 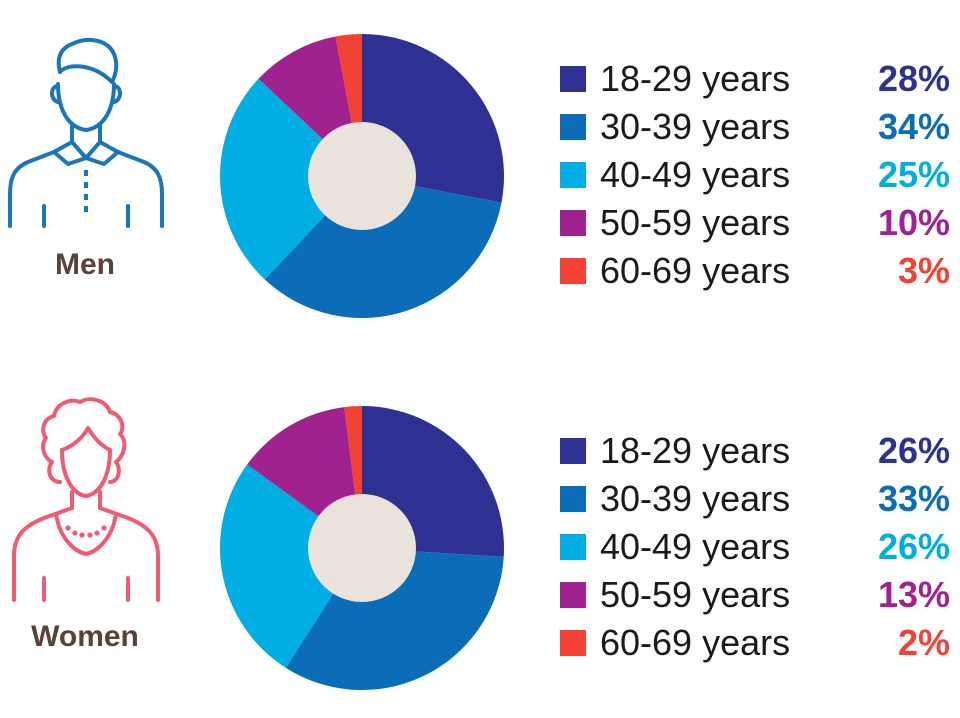 I want to click on man-outline-icon, so click(x=86, y=132).